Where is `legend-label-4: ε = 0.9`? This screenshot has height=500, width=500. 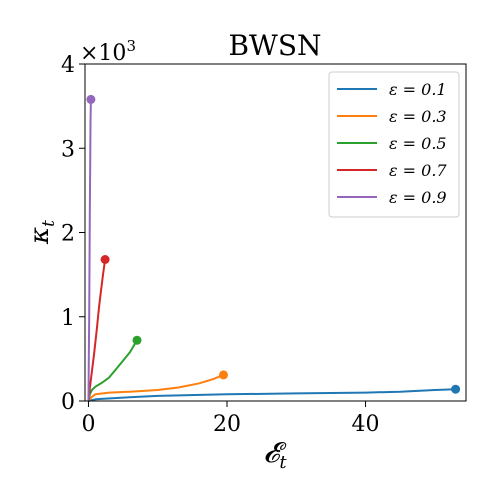 legend-label-4: ε = 0.9 is located at coordinates (418, 197).